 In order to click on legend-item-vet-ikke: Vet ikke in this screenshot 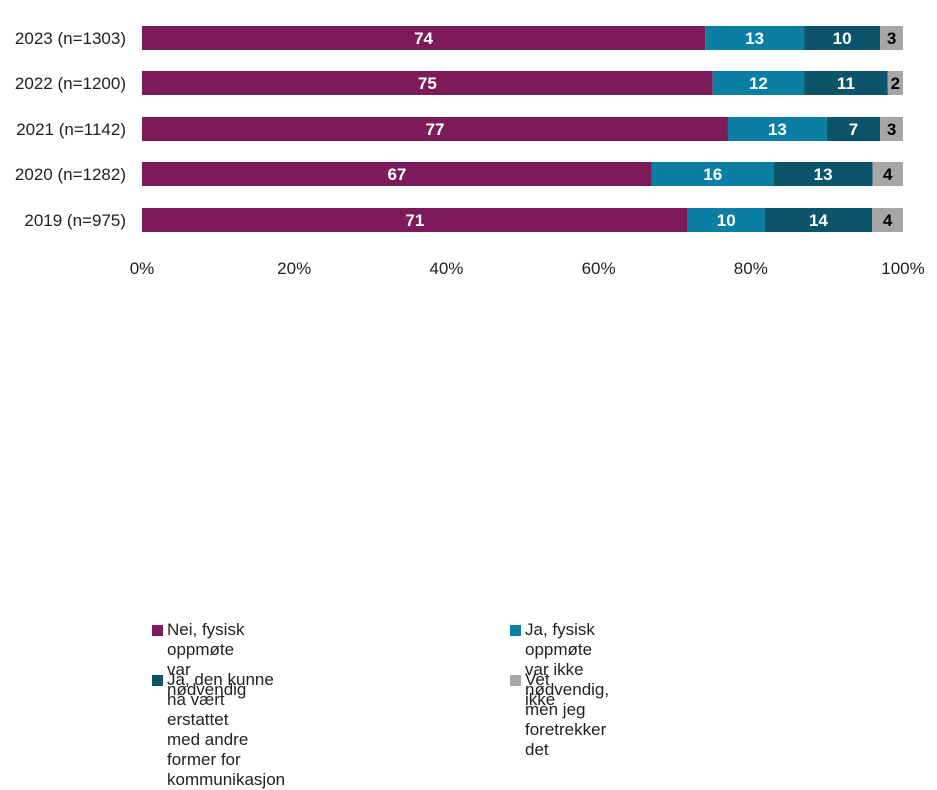, I will do `click(532, 690)`.